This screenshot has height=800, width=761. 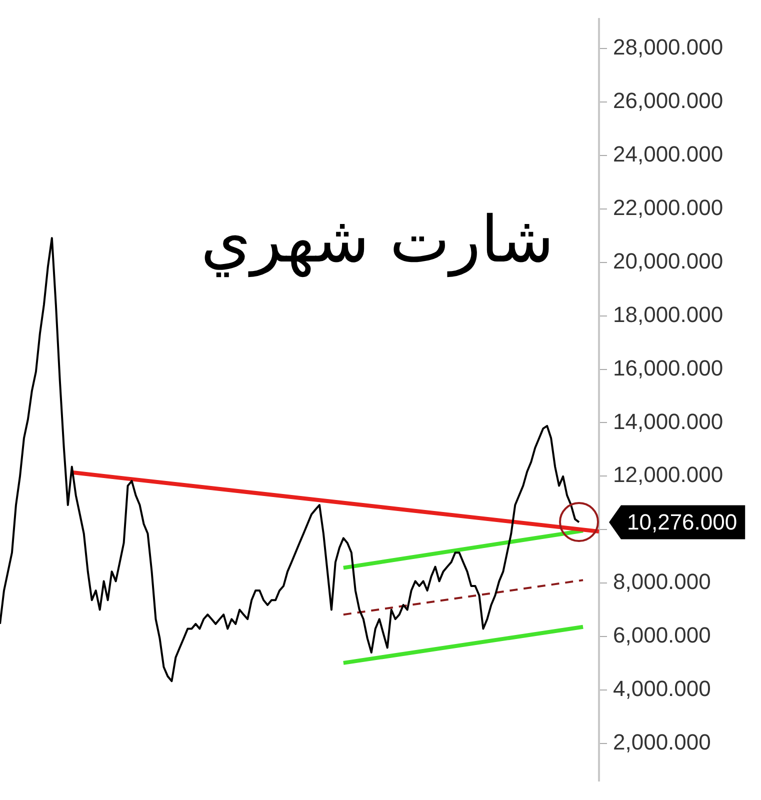 What do you see at coordinates (662, 741) in the screenshot?
I see `y-tick-label: 2,000.000` at bounding box center [662, 741].